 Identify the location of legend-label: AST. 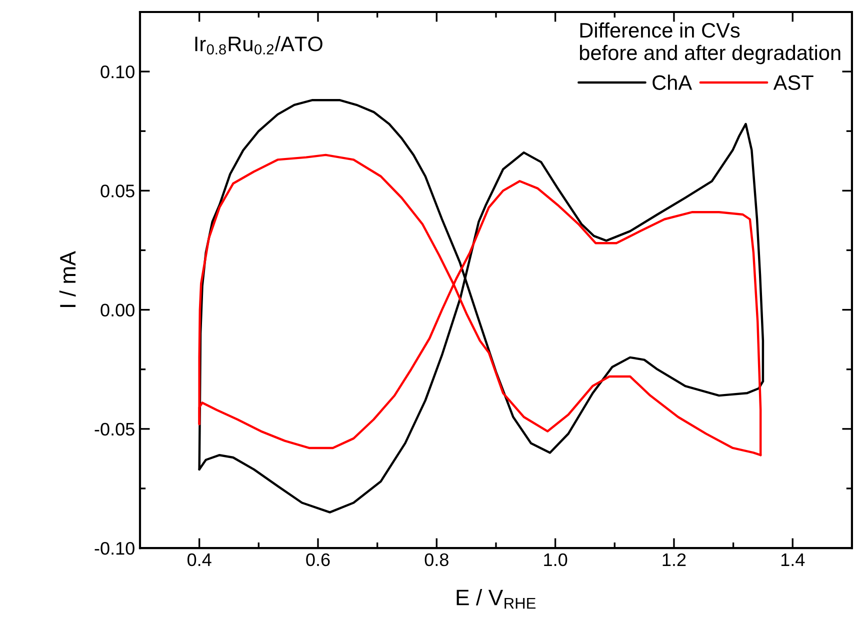
(793, 82).